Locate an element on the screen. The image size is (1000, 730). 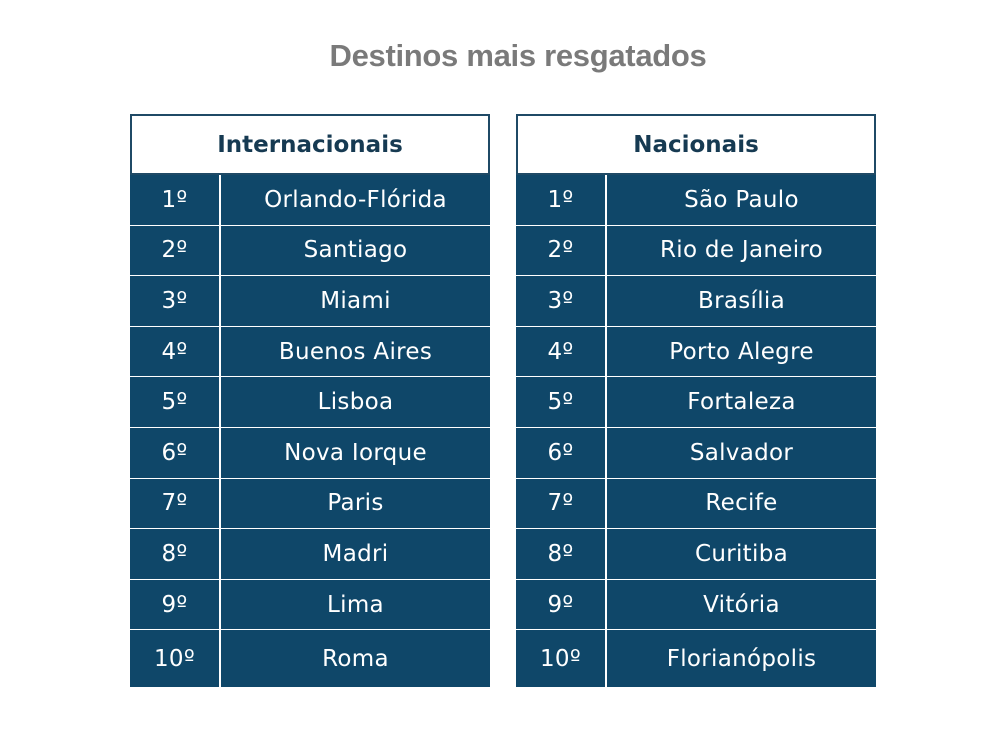
table-row: 4º Porto Alegre is located at coordinates (696, 352).